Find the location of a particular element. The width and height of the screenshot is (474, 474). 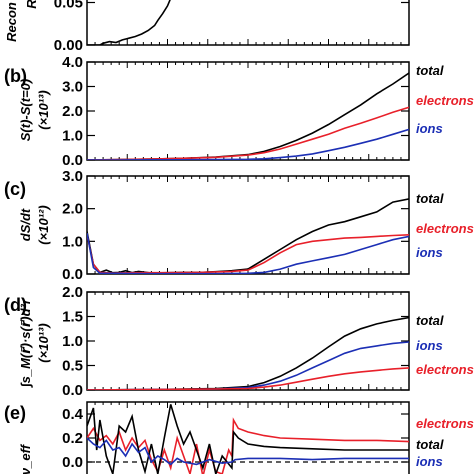

panel-b-ytick-label: 3.0 is located at coordinates (72, 87).